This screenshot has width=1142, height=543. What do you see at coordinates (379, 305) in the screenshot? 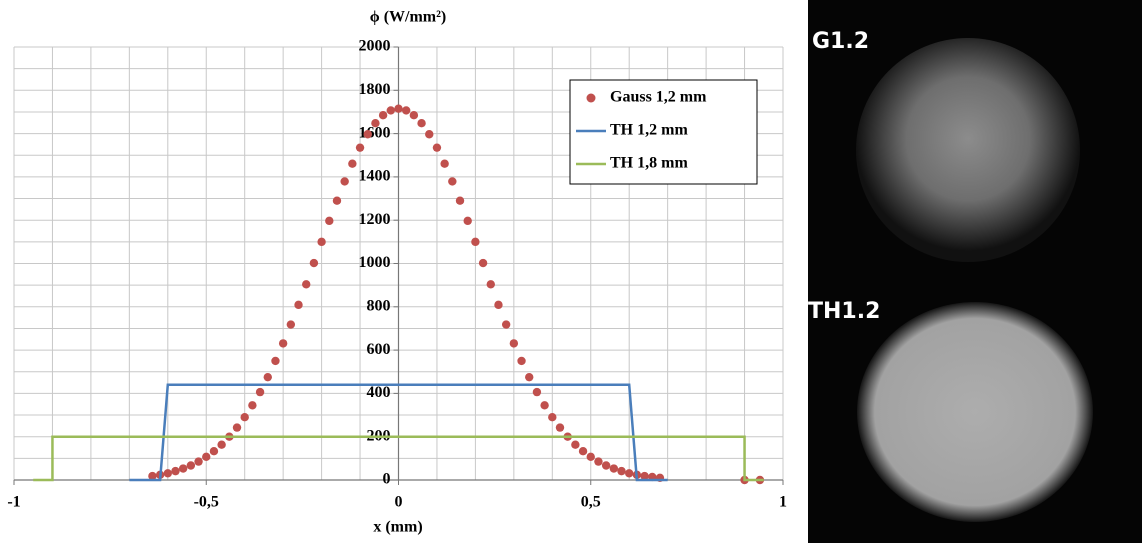
I see `y-tick-label: 800` at bounding box center [379, 305].